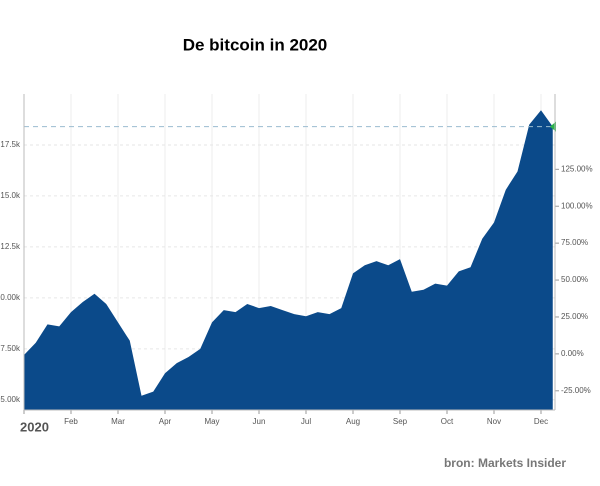 The height and width of the screenshot is (486, 600). Describe the element at coordinates (574, 242) in the screenshot. I see `y2-tick-label: 75.00%` at that location.